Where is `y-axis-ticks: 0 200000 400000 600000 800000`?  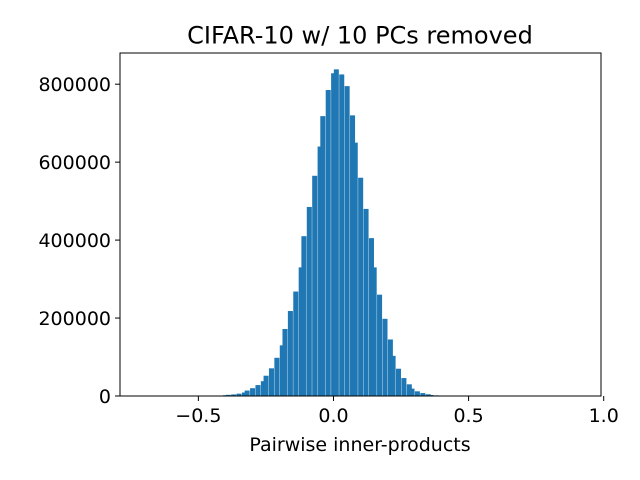
y-axis-ticks: 0 200000 400000 600000 800000 is located at coordinates (79, 241).